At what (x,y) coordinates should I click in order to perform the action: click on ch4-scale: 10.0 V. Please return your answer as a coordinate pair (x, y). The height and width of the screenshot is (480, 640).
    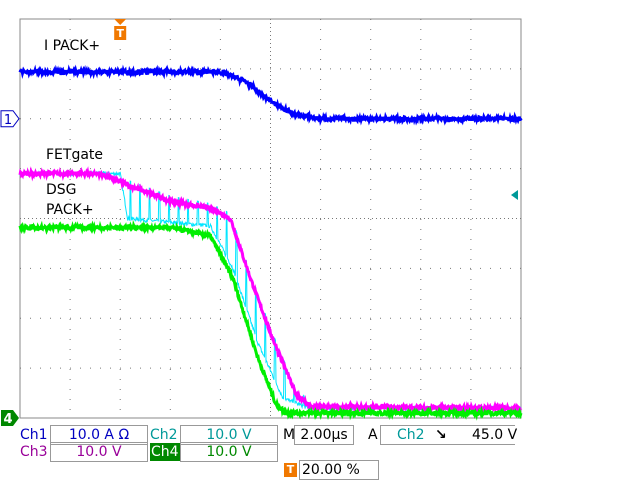
    Looking at the image, I should click on (229, 452).